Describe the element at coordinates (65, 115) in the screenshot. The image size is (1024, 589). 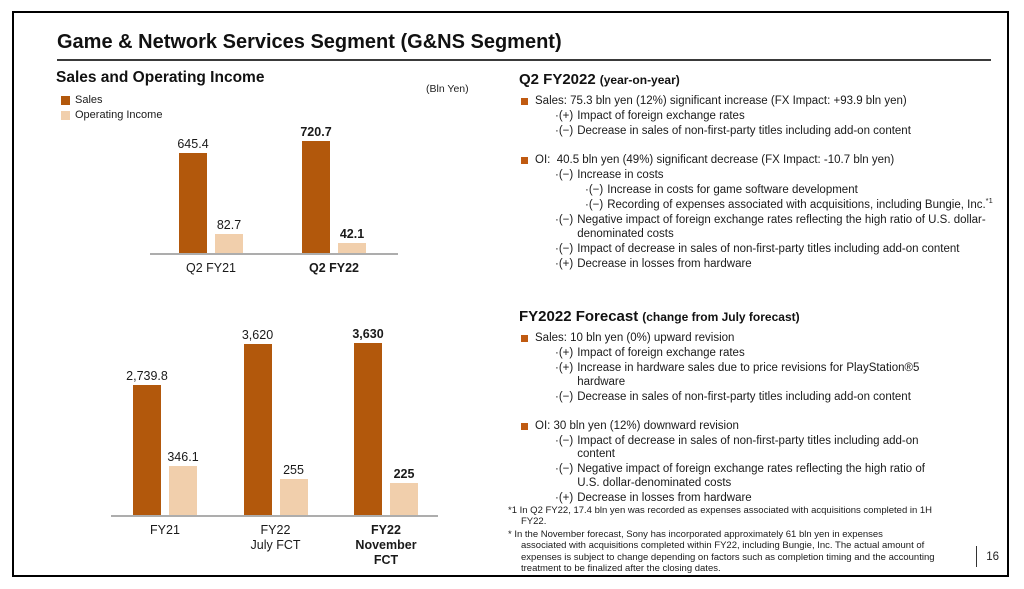
I see `operating-income-swatch-icon` at that location.